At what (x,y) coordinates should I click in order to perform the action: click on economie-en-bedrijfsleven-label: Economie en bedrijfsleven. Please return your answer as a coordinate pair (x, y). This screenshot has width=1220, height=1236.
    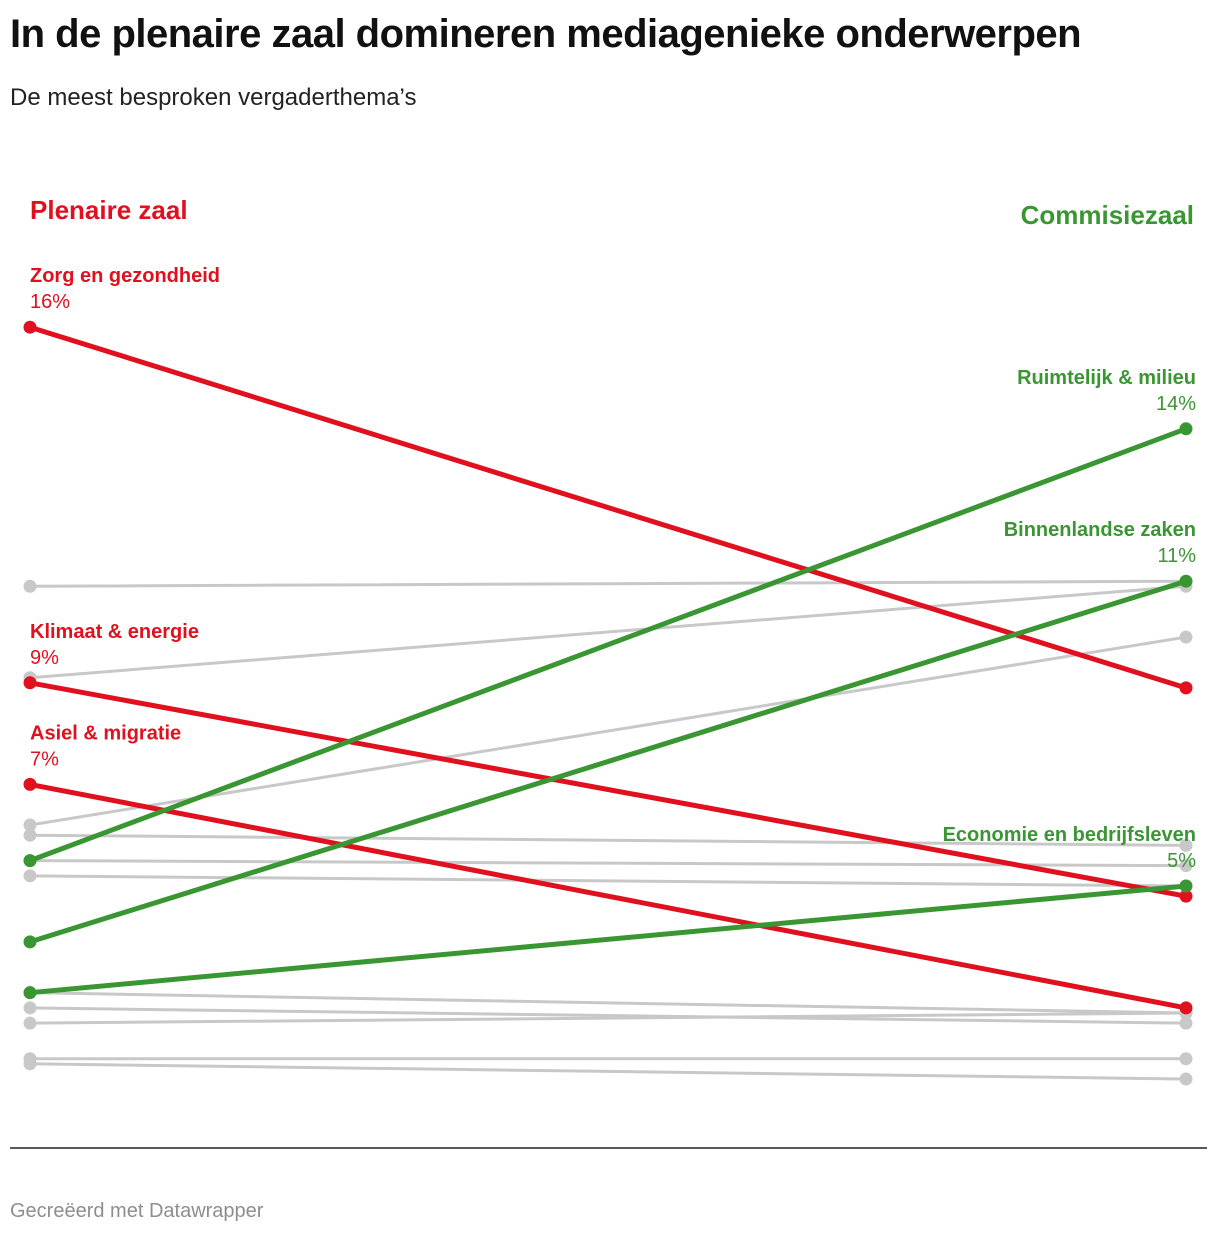
    Looking at the image, I should click on (1069, 835).